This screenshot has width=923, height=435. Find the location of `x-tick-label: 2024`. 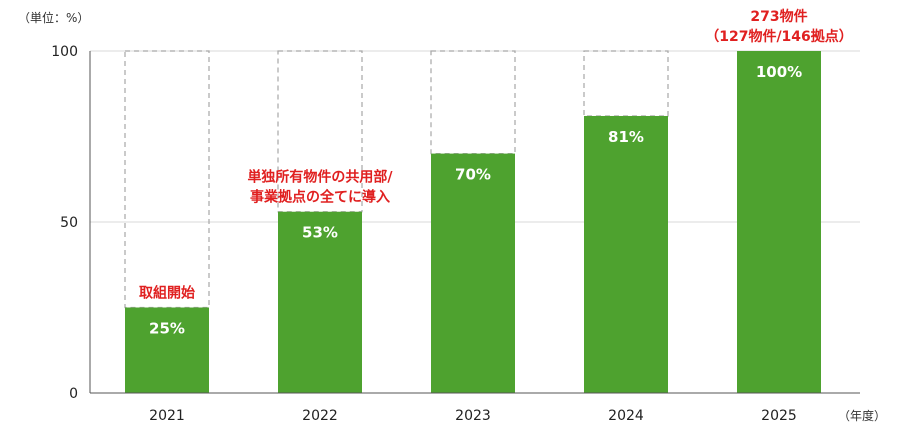

x-tick-label: 2024 is located at coordinates (626, 416).